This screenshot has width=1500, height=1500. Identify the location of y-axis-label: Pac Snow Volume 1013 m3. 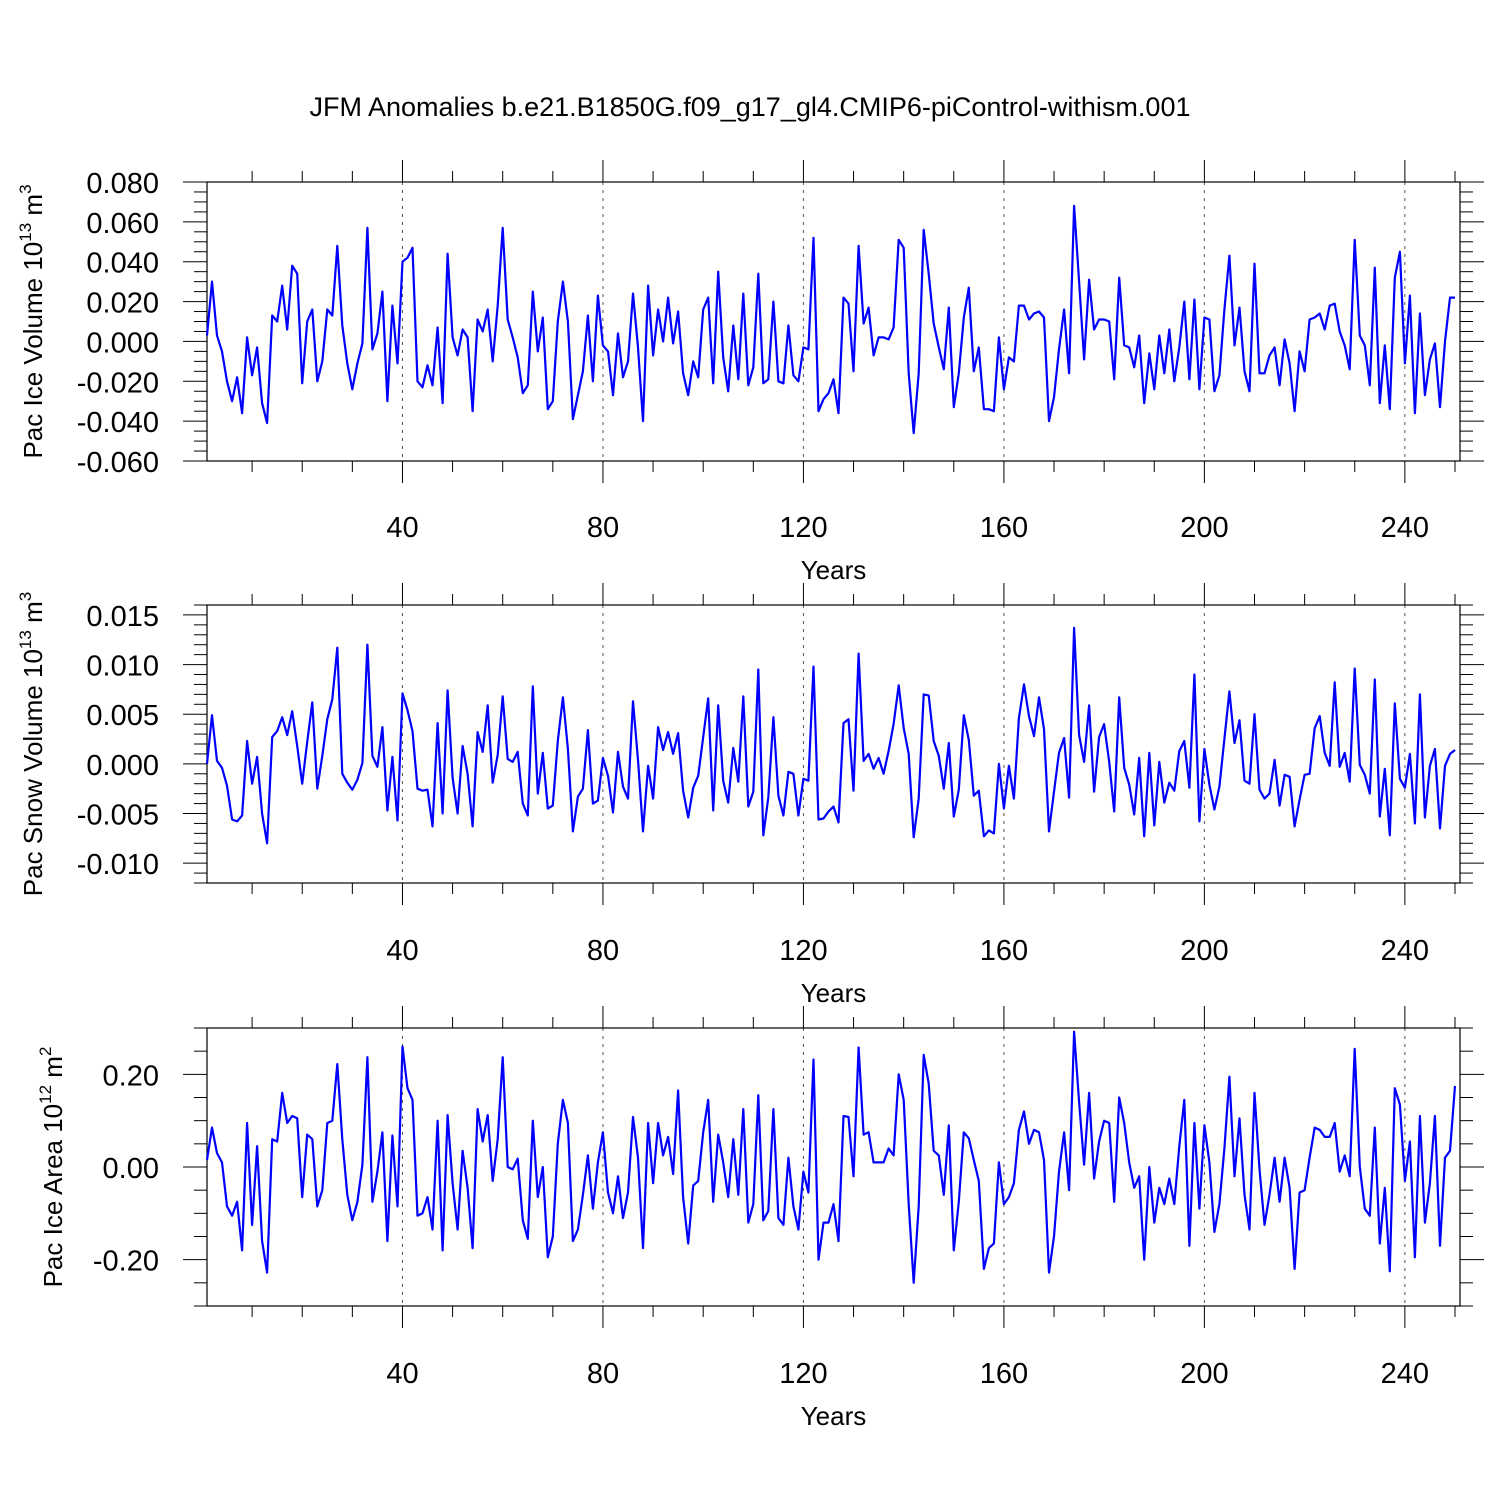
(32, 744).